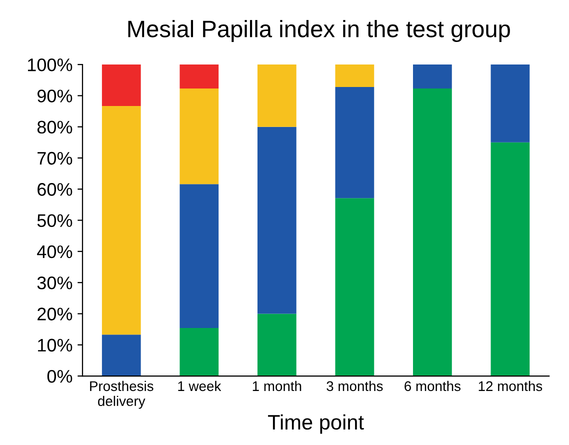  Describe the element at coordinates (55, 158) in the screenshot. I see `y-tick-label: 70%` at that location.